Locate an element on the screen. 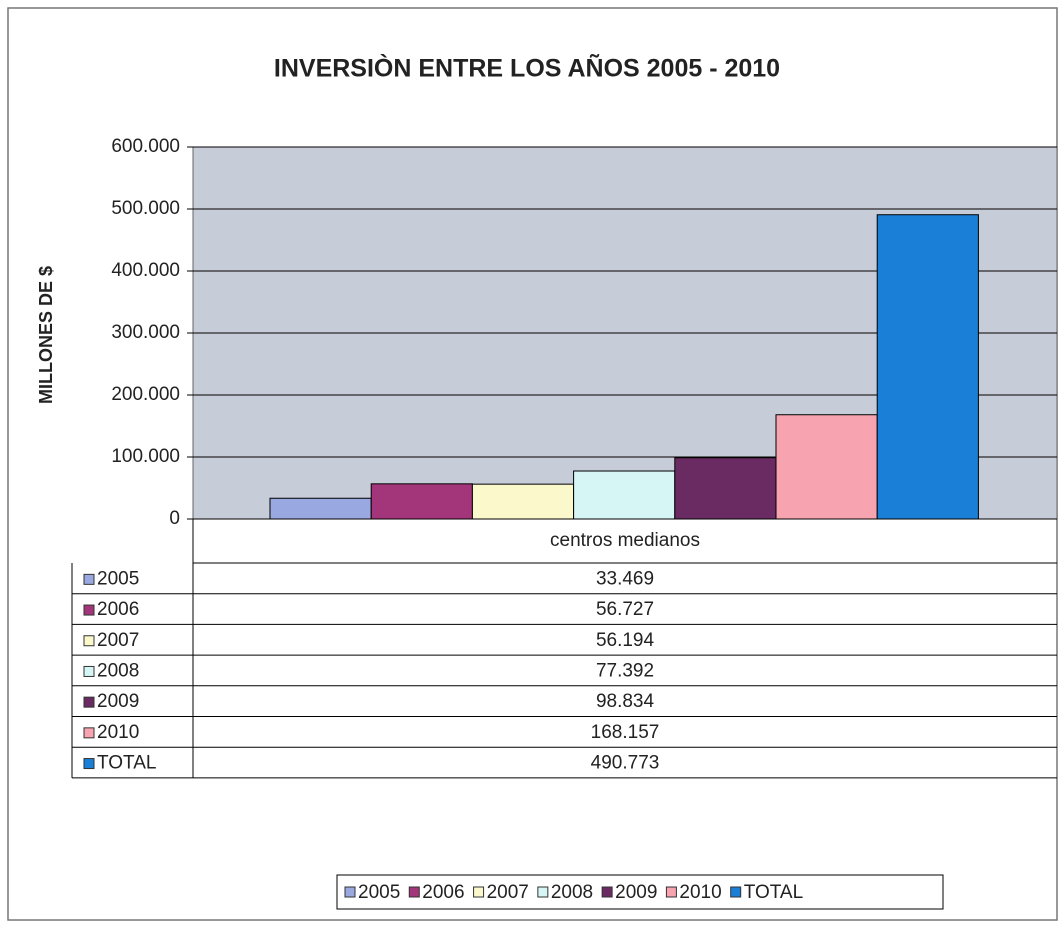  legend-label: TOTAL is located at coordinates (773, 892).